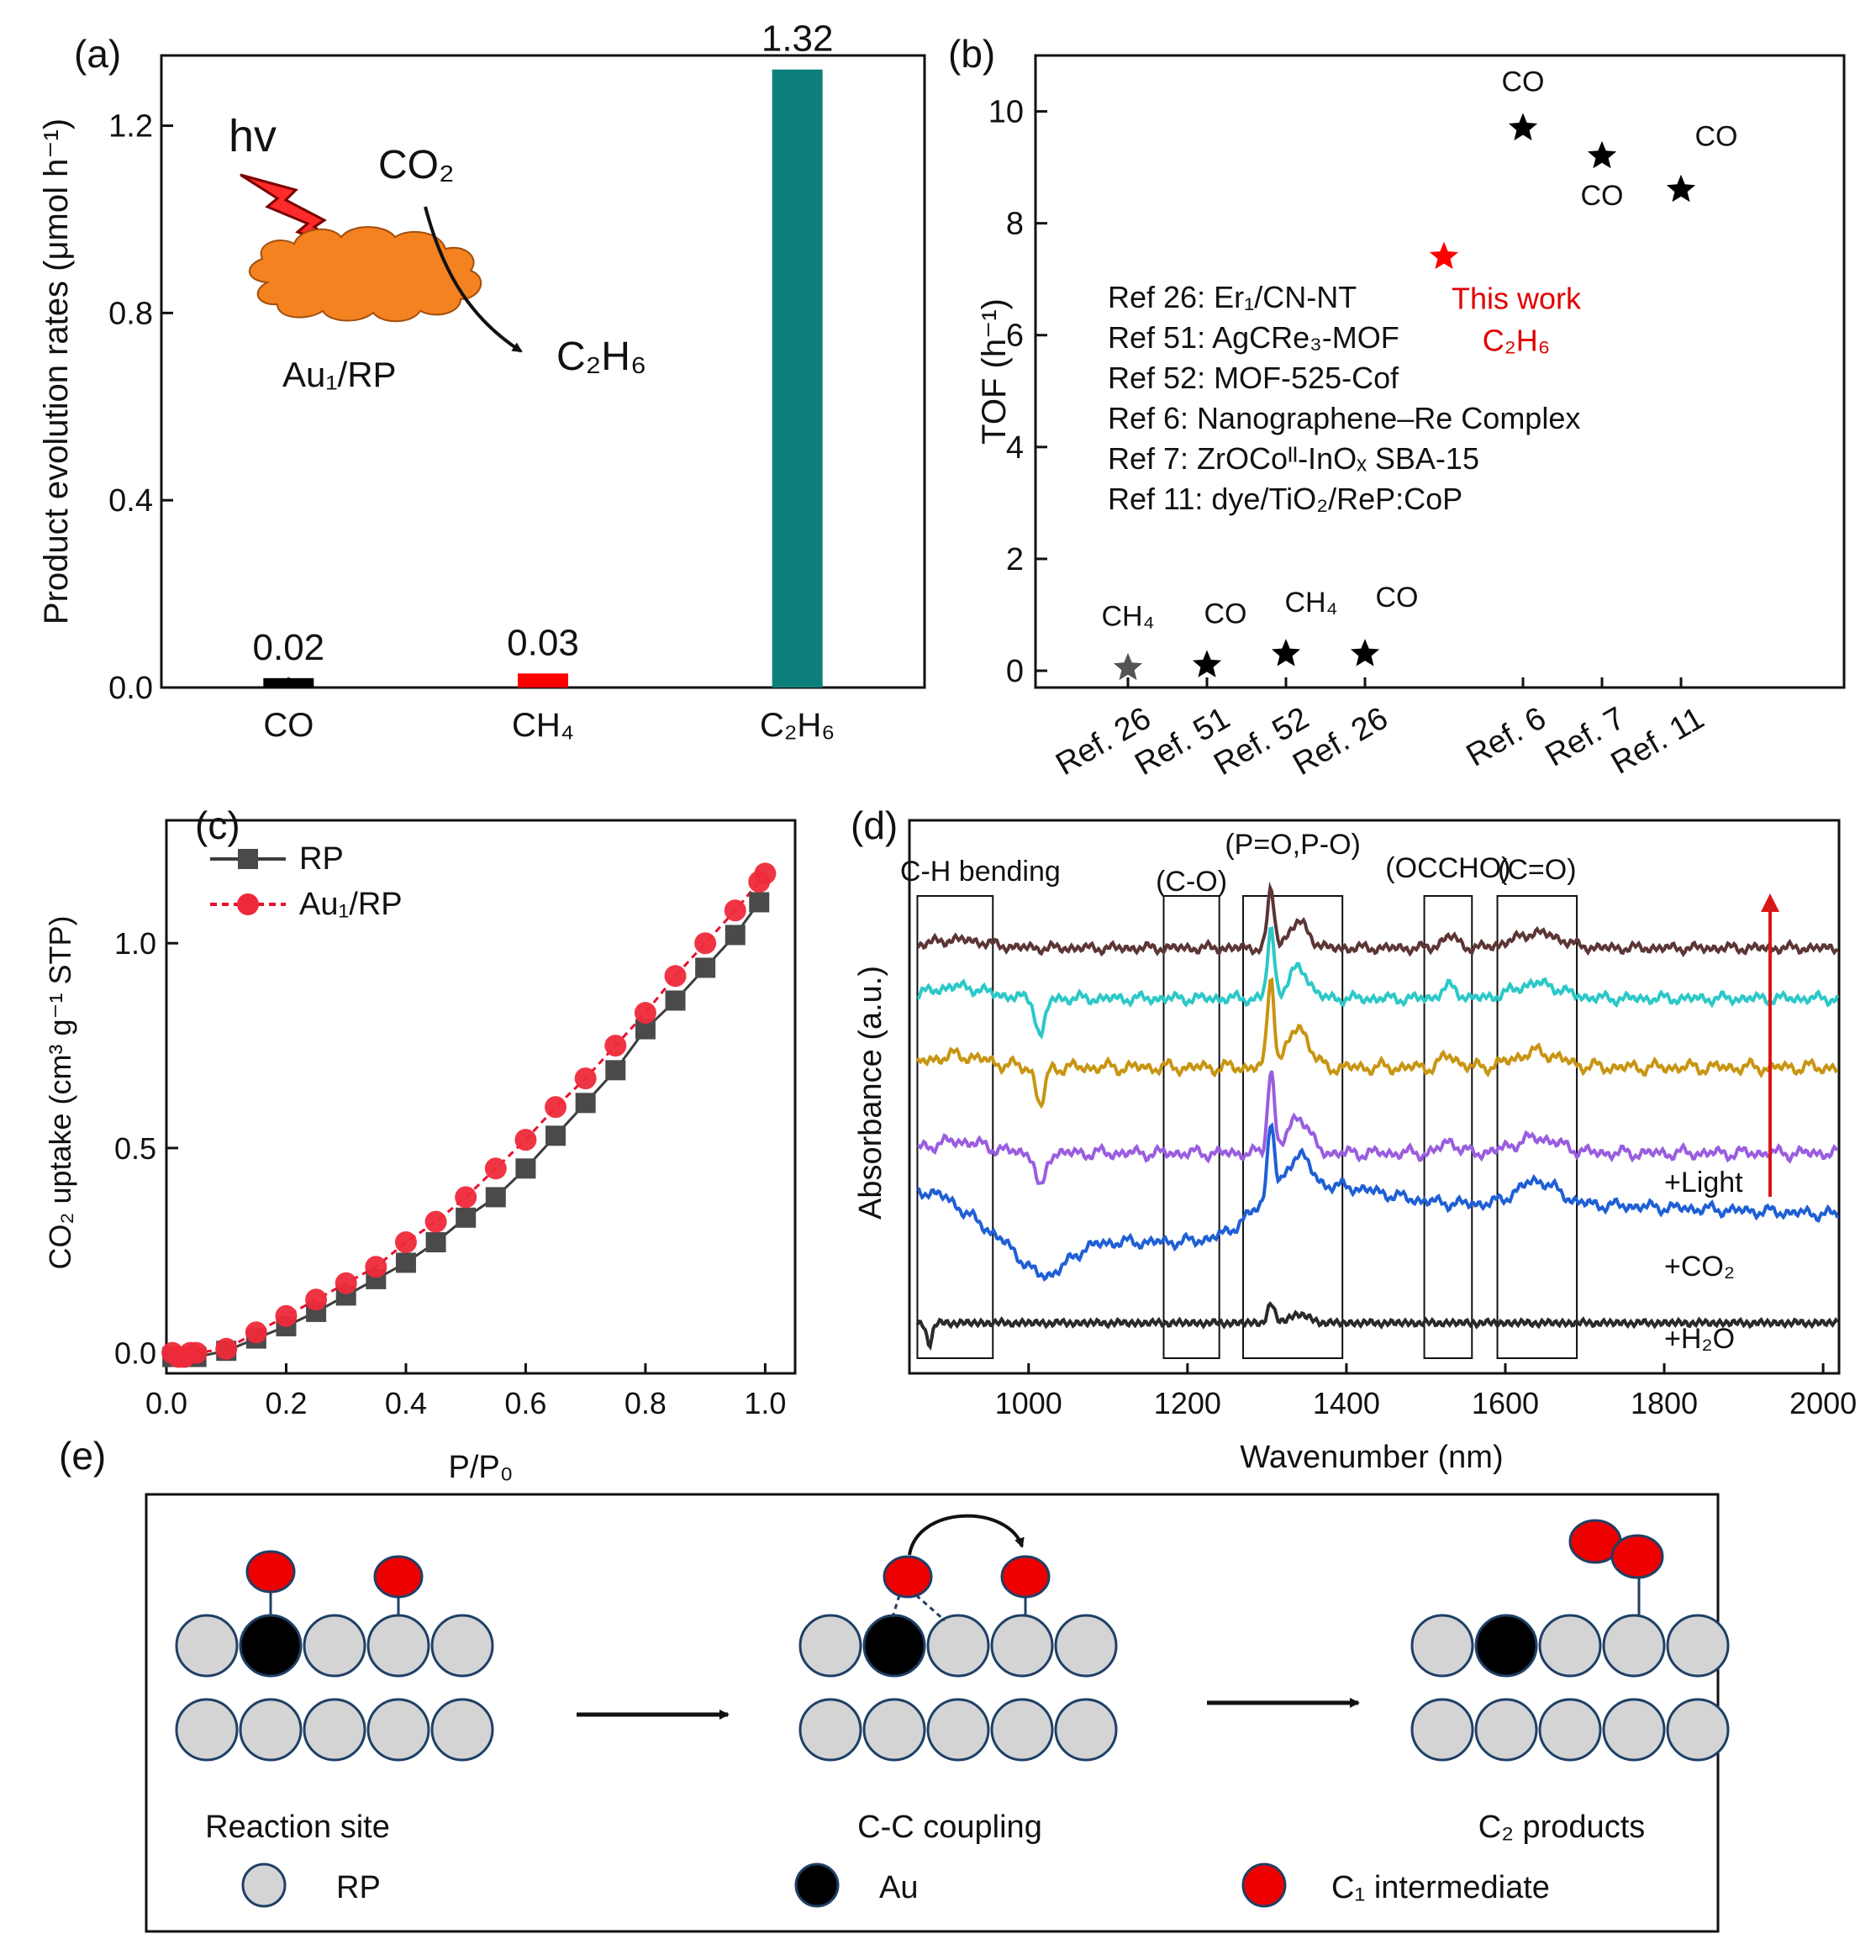  Describe the element at coordinates (481, 1097) in the screenshot. I see `panel-c-frame` at that location.